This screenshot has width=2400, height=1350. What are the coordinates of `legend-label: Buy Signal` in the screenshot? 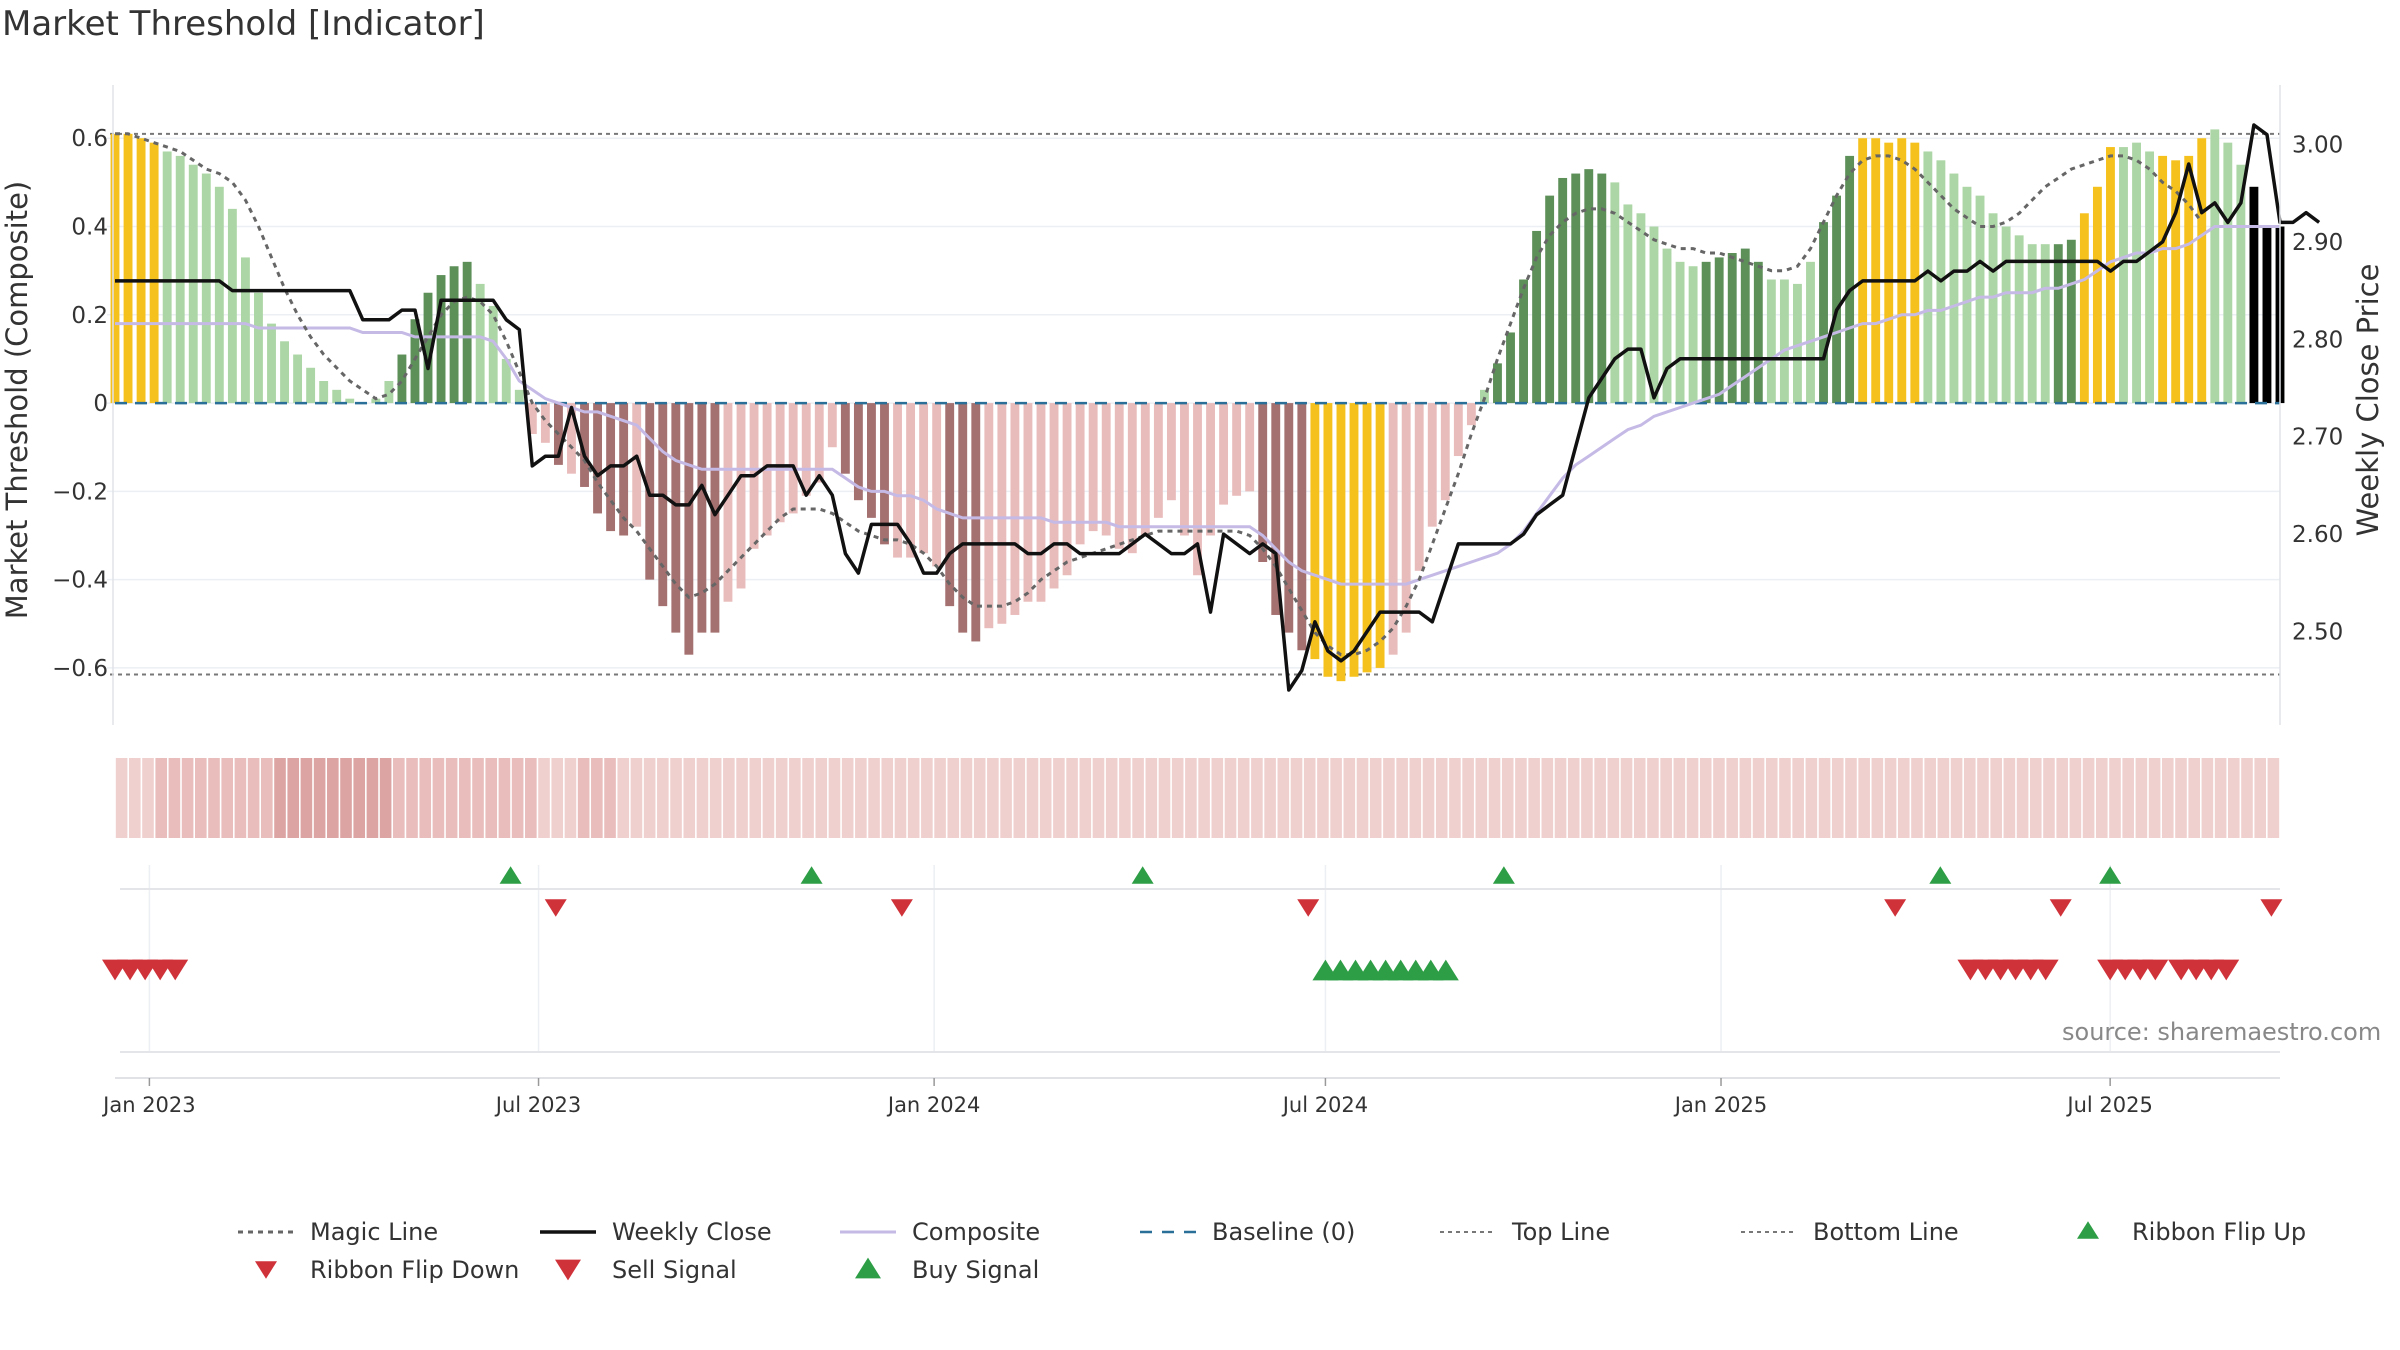 It's located at (975, 1270).